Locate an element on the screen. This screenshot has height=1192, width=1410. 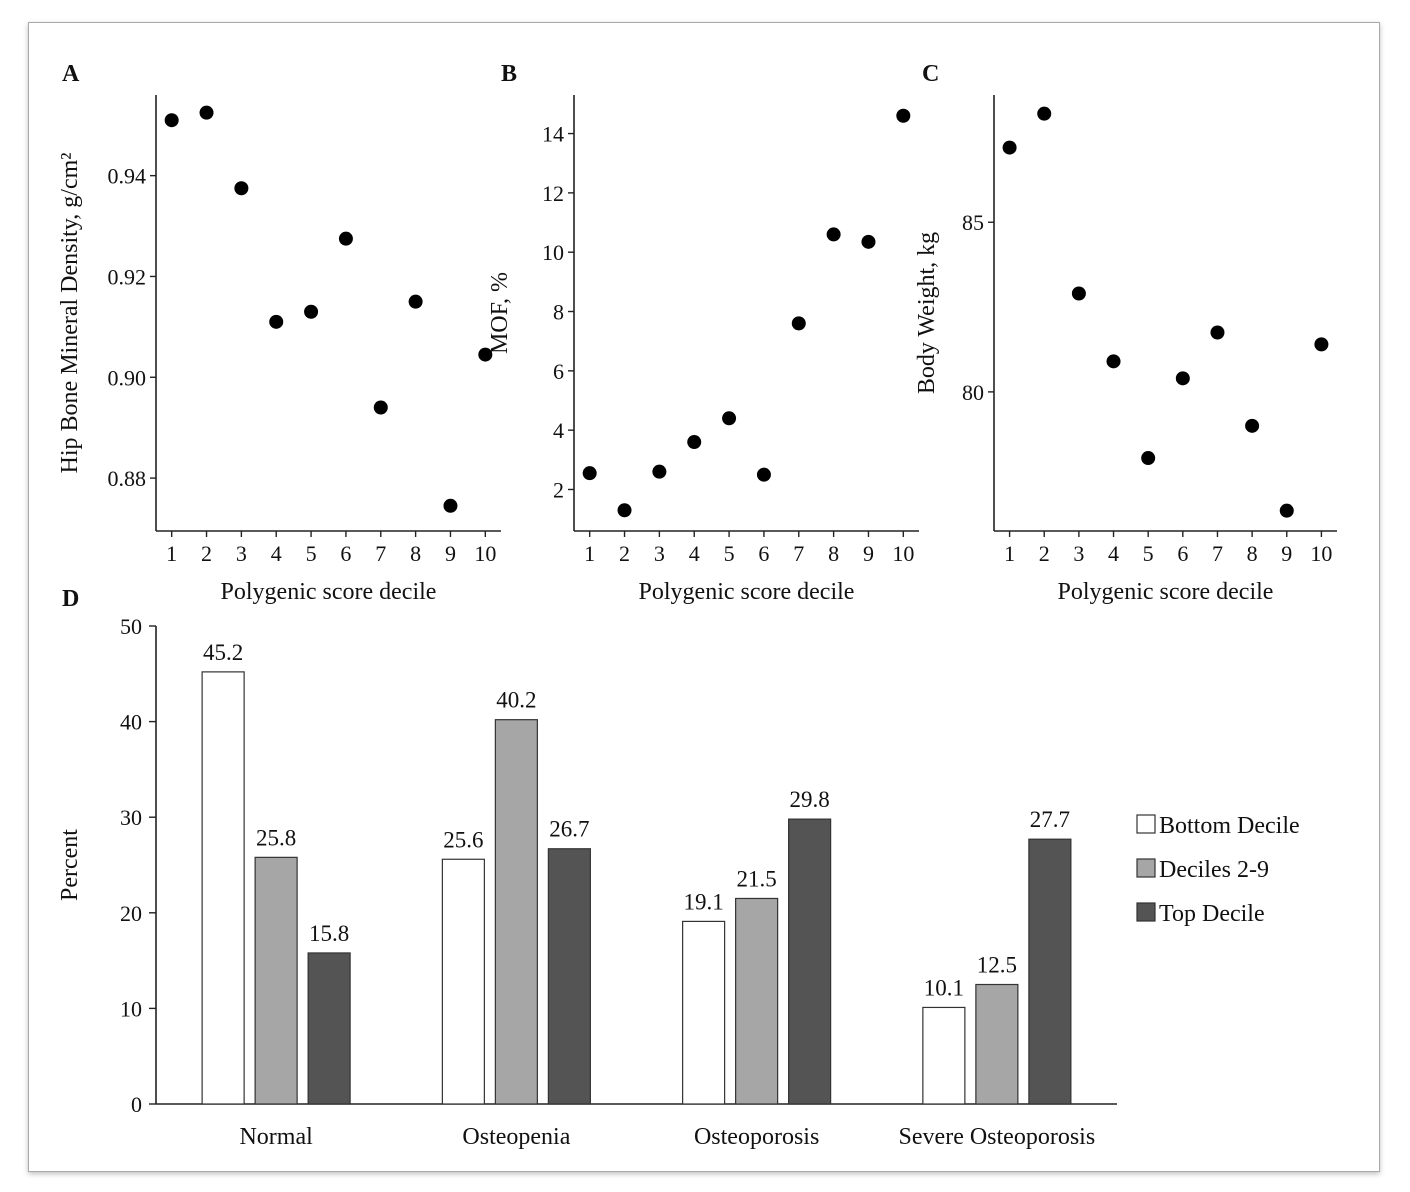
panel-b-ytick-label: 4 is located at coordinates (558, 430).